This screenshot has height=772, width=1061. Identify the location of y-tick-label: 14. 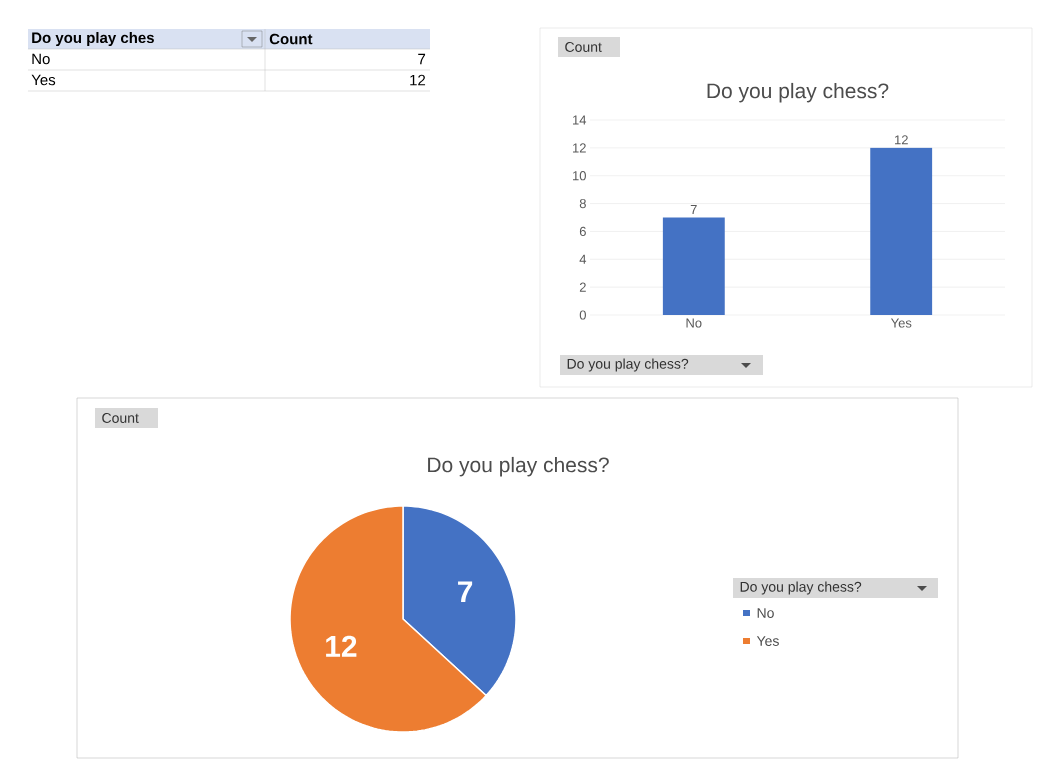
(580, 120).